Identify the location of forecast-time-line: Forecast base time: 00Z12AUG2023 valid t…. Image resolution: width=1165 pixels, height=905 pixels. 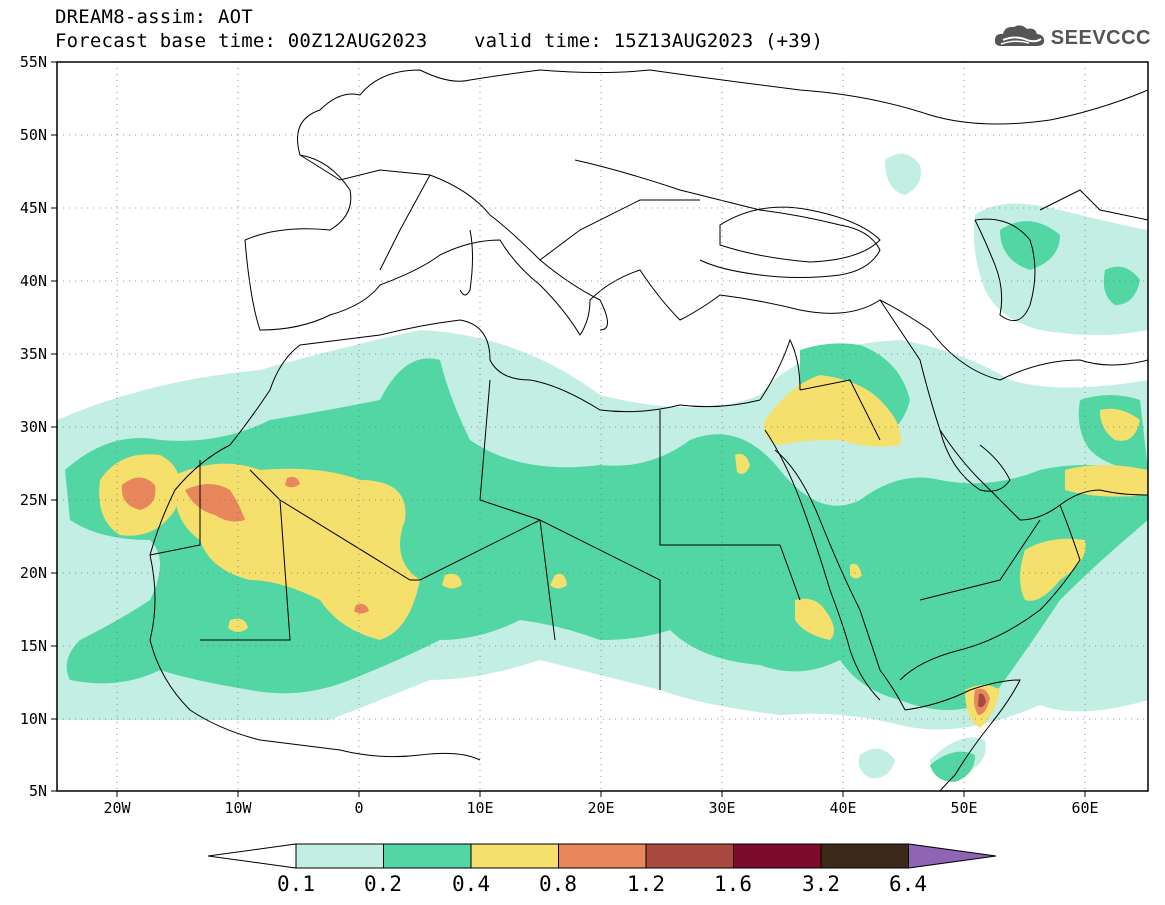
(439, 41).